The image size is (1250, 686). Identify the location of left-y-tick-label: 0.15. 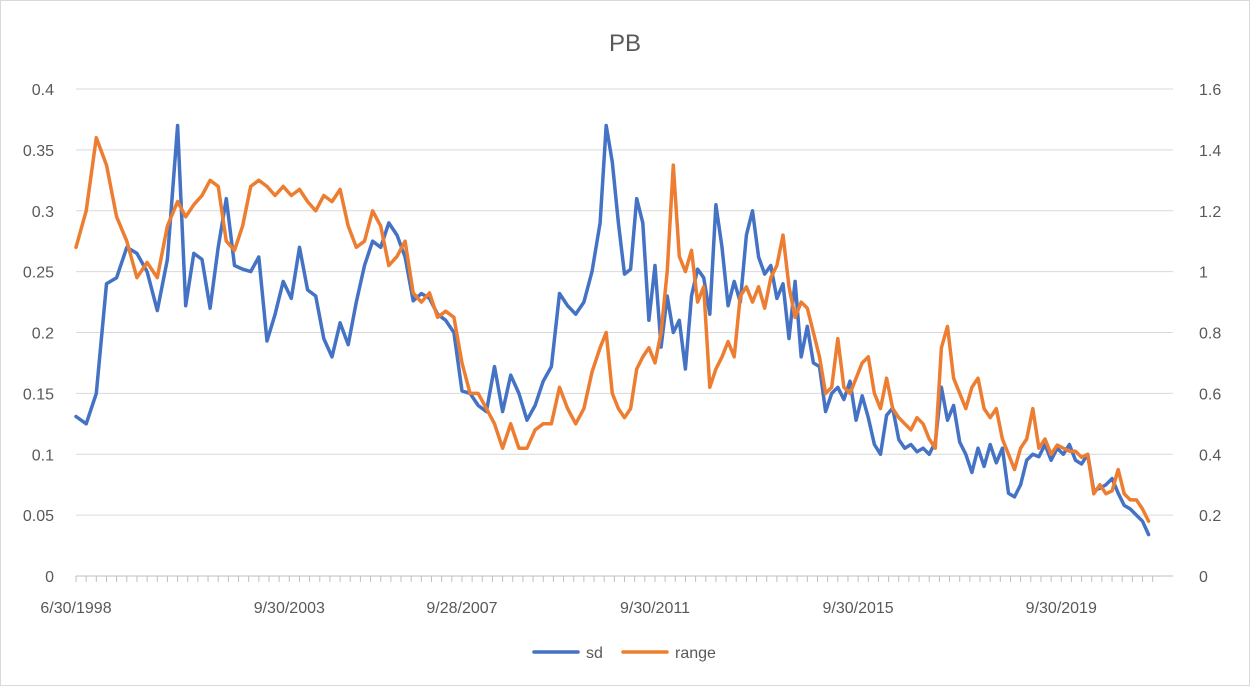
(38, 394).